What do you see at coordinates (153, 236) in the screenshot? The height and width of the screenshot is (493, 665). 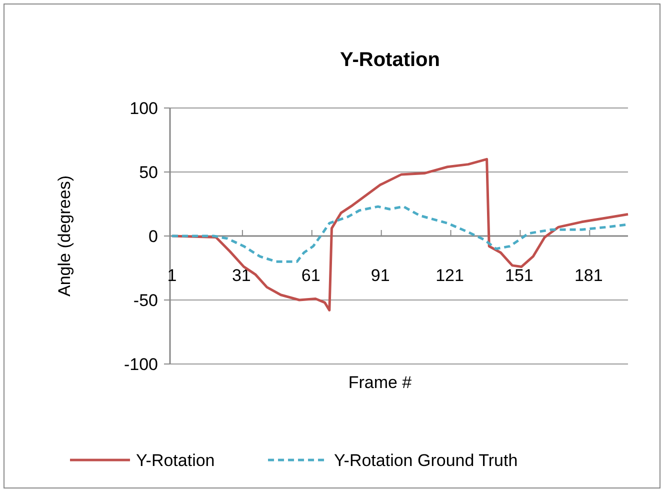 I see `y-tick-label: 0` at bounding box center [153, 236].